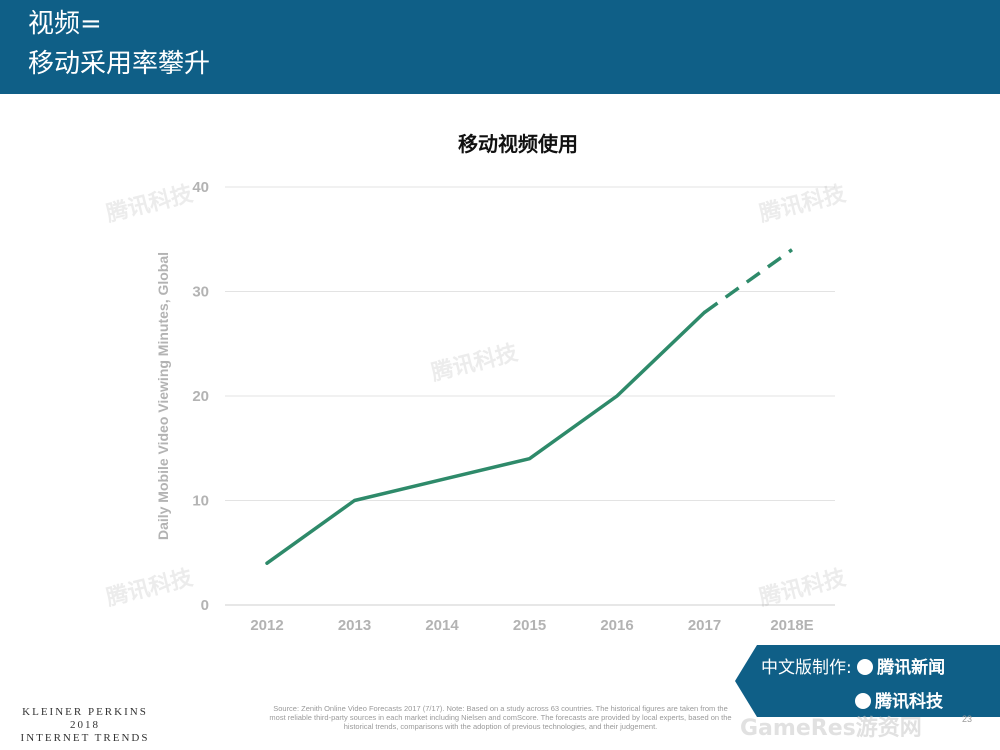  What do you see at coordinates (200, 292) in the screenshot?
I see `y-tick-label: 30` at bounding box center [200, 292].